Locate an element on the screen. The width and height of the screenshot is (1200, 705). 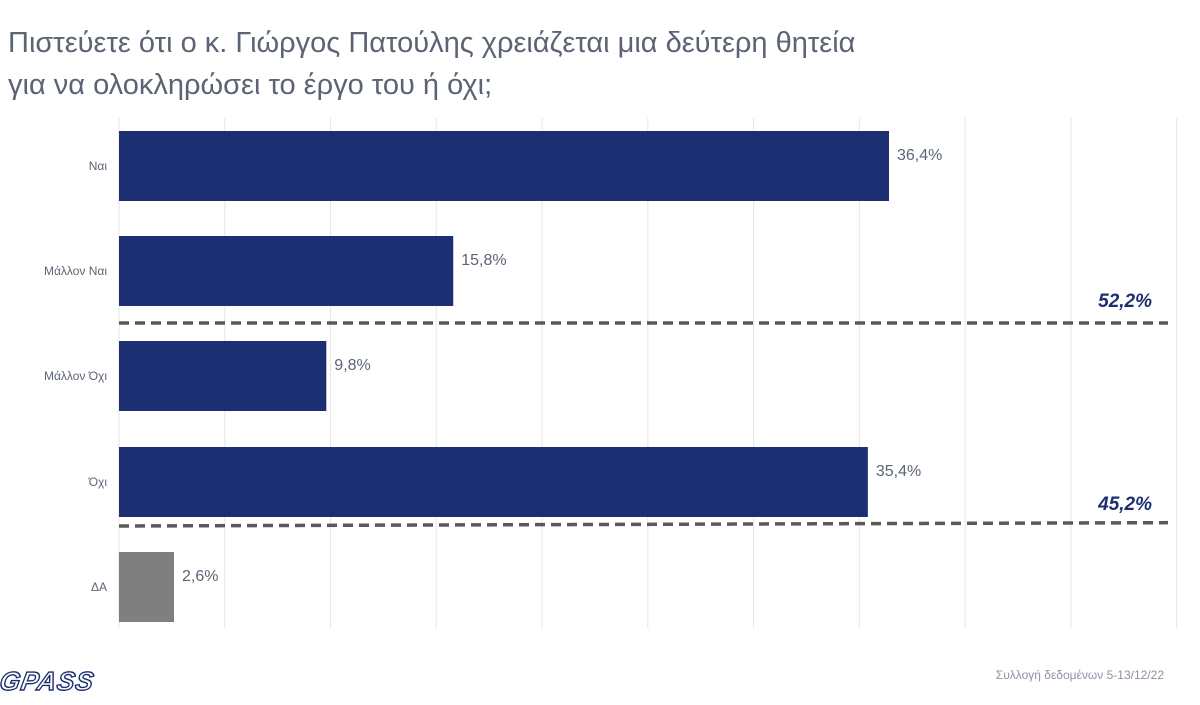
chart-title-line-2: για να ολοκληρώσει το έργο του ή όχι; is located at coordinates (250, 85).